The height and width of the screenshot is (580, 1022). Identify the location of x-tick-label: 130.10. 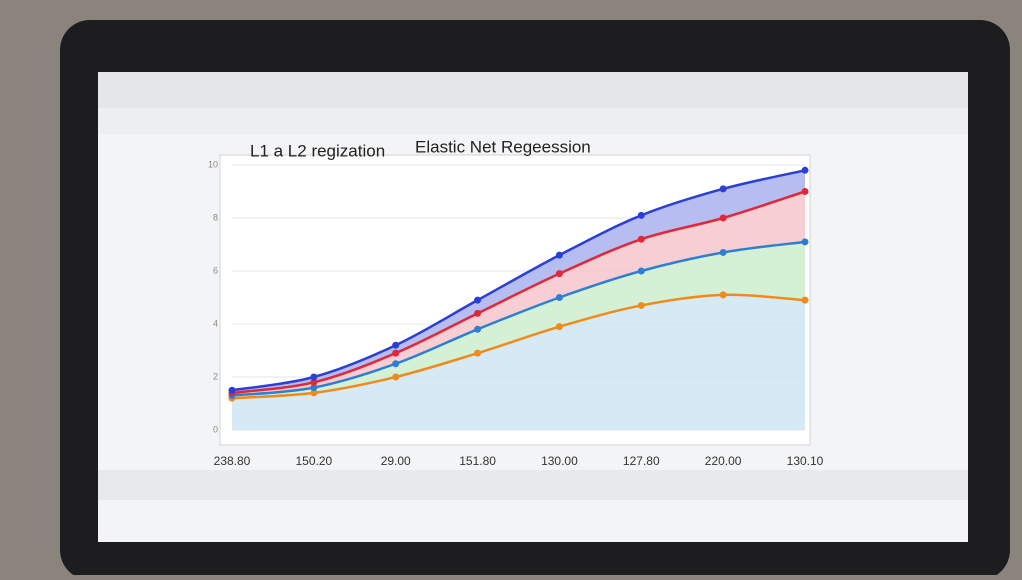
(805, 461).